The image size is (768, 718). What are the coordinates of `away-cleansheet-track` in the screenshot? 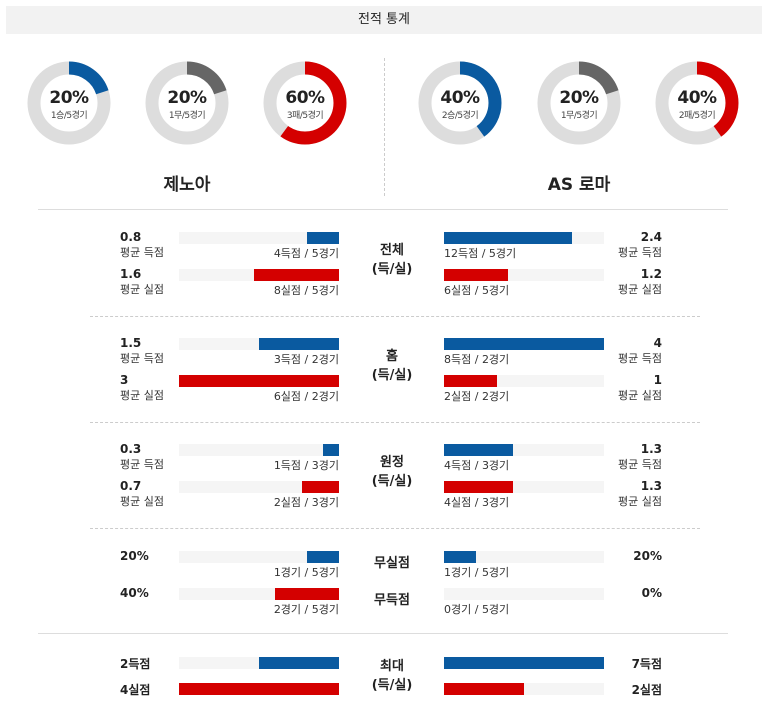 It's located at (524, 557).